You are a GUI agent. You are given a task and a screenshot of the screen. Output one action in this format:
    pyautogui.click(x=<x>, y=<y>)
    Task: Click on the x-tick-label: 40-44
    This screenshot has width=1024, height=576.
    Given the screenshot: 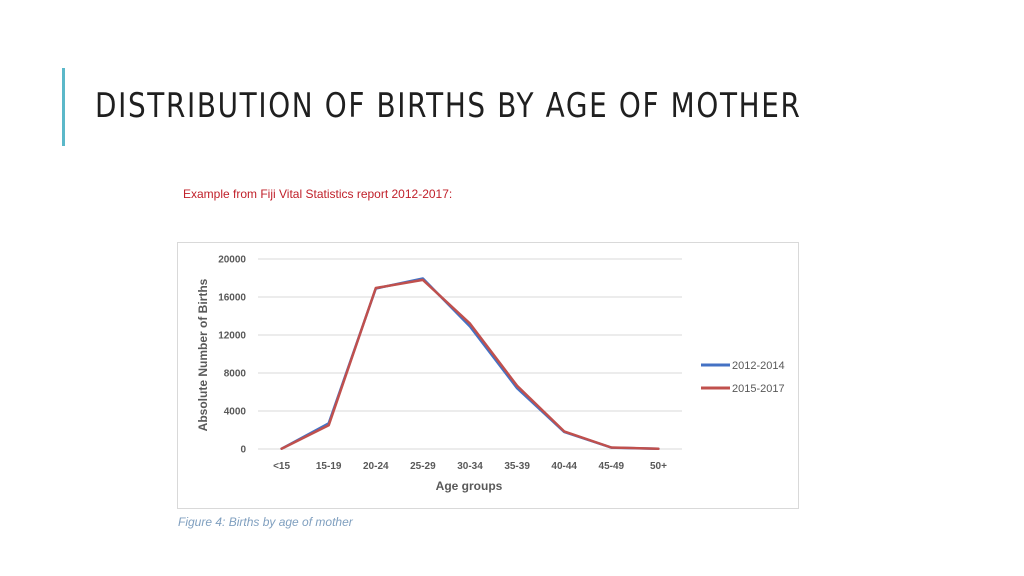 What is the action you would take?
    pyautogui.click(x=564, y=466)
    